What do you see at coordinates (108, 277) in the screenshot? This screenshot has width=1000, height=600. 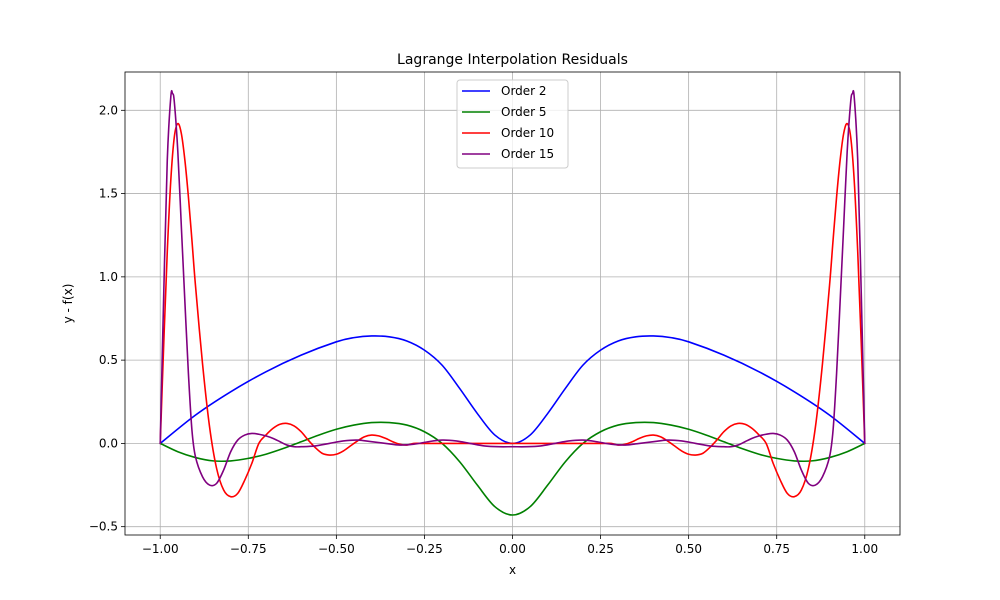 I see `y-tick-label: 1.0` at bounding box center [108, 277].